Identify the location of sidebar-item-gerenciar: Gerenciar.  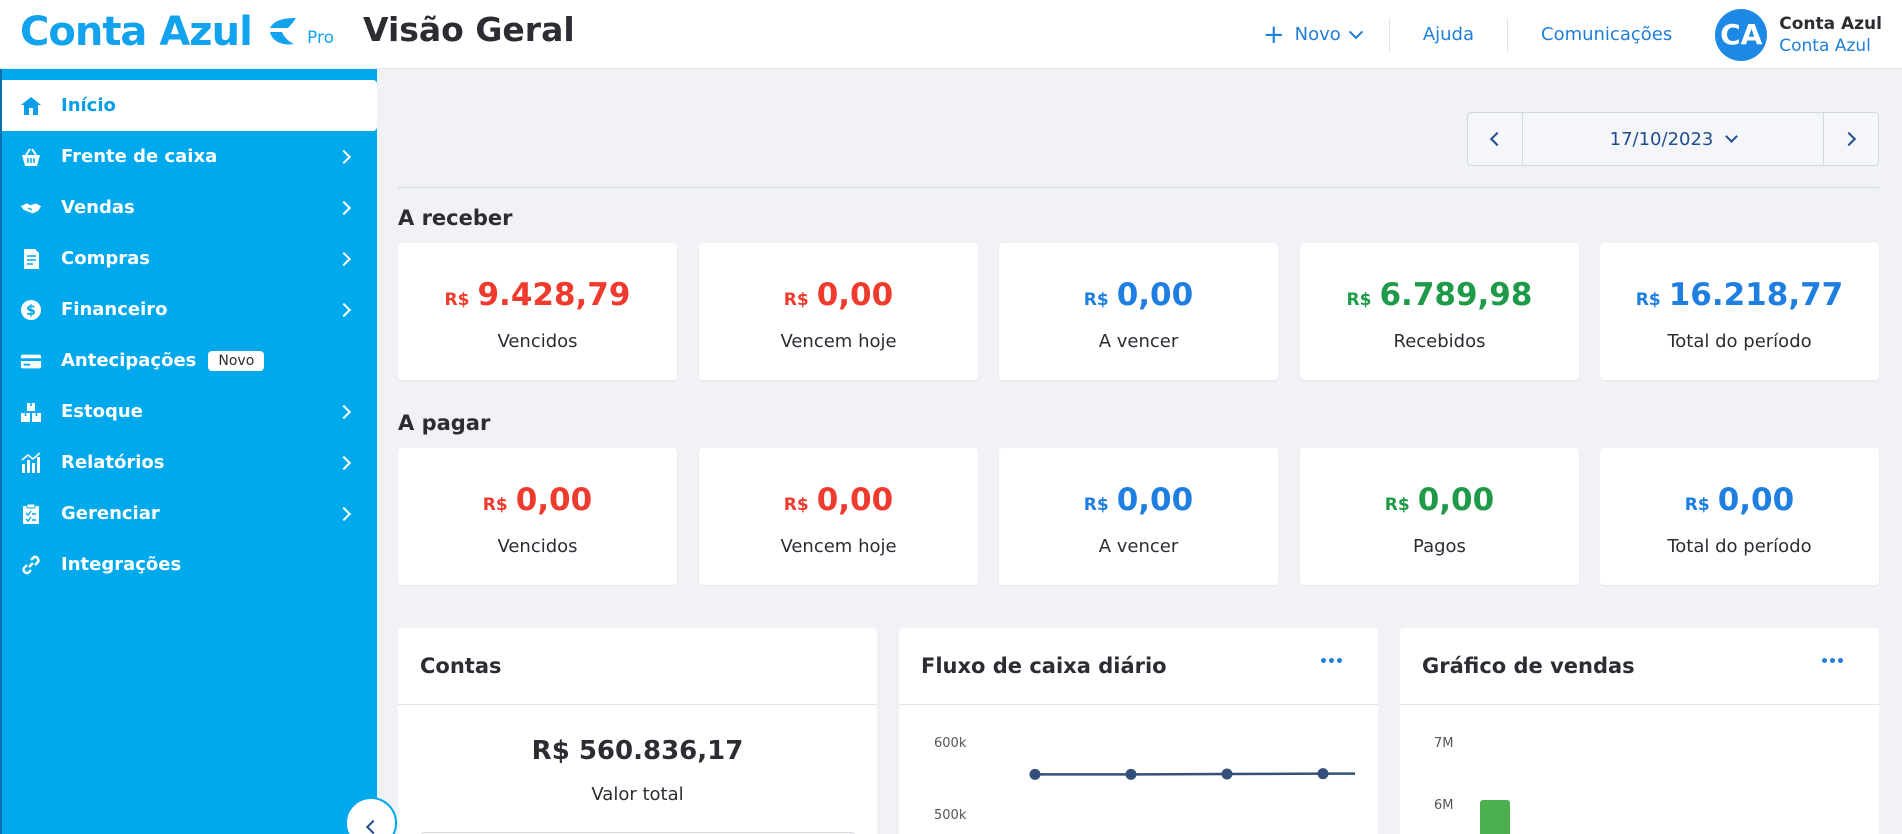
(189, 513).